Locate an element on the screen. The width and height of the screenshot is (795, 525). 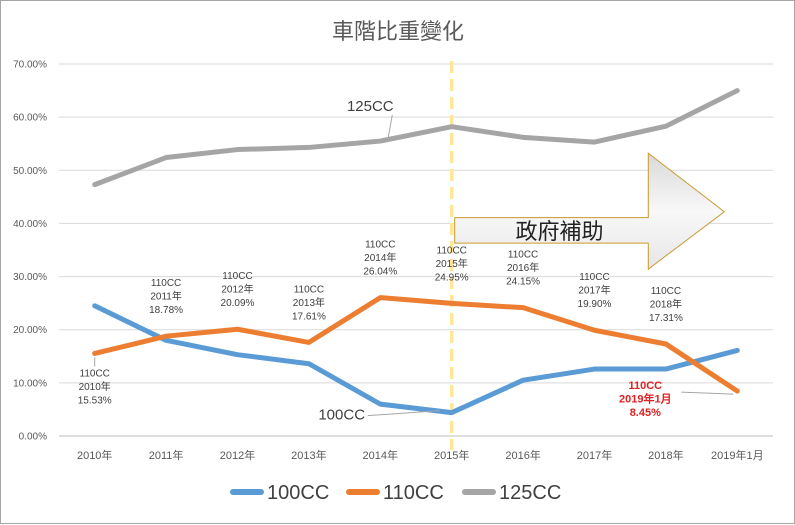
data-label-110cc: 2017年 is located at coordinates (594, 290).